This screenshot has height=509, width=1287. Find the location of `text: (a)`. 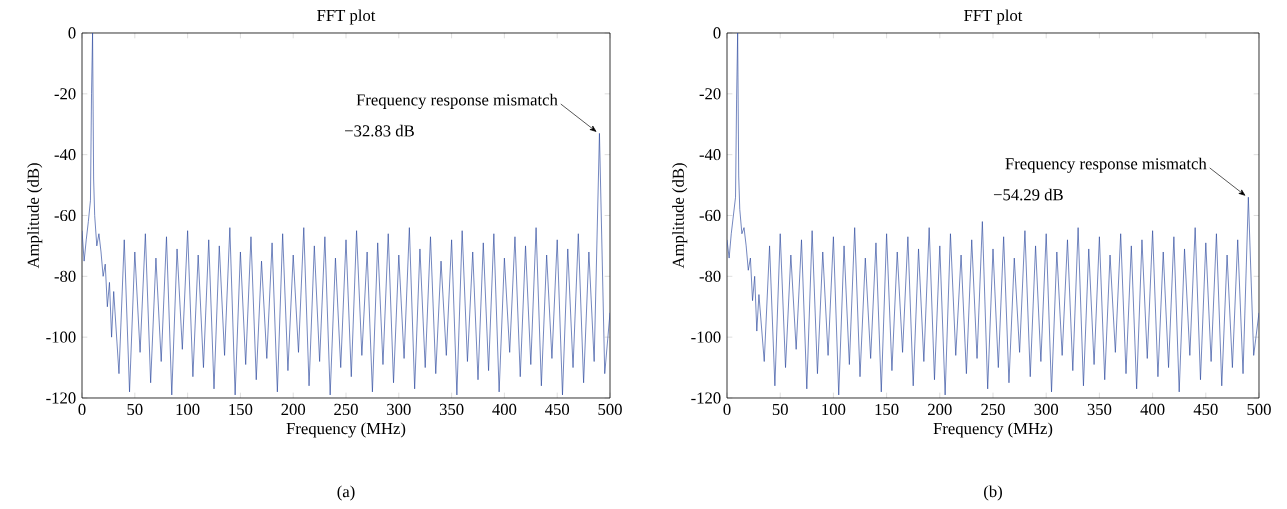

text: (a) is located at coordinates (346, 493).